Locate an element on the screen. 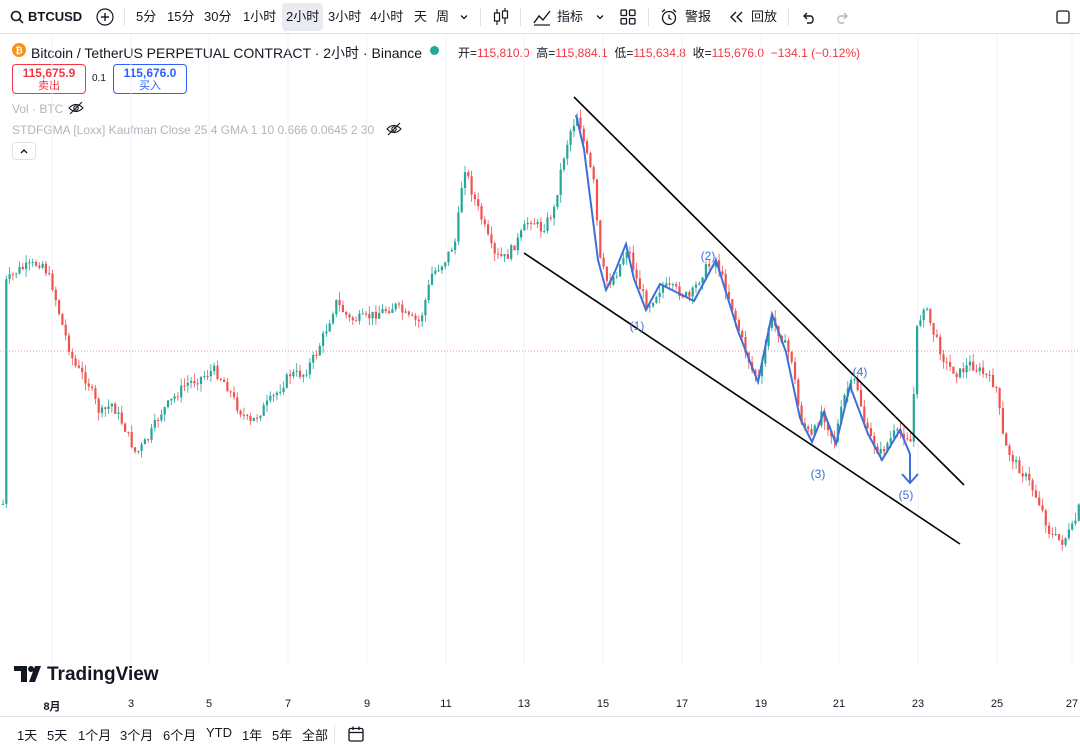 Image resolution: width=1080 pixels, height=756 pixels. interval-5m: 5分 is located at coordinates (146, 16).